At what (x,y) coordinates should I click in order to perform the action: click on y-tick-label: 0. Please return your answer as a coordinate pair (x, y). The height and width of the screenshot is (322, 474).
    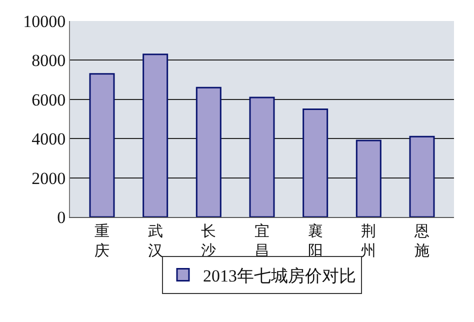
    Looking at the image, I should click on (61, 217).